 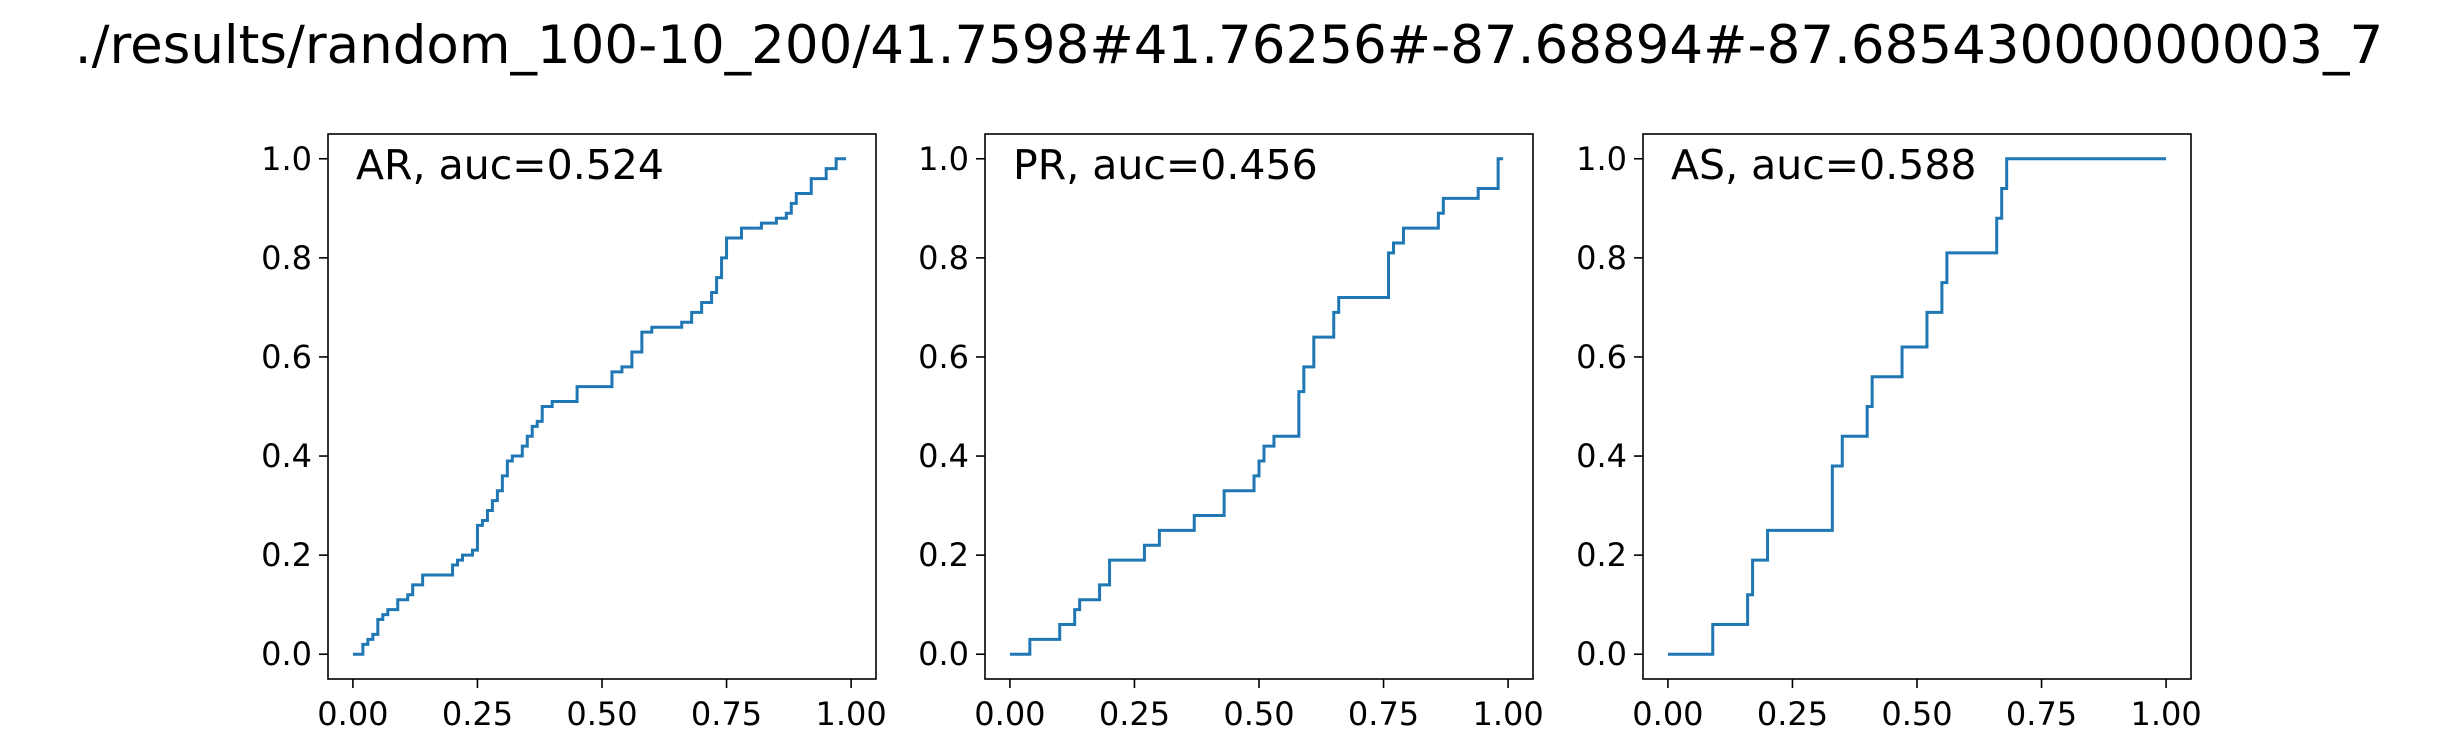 What do you see at coordinates (1824, 165) in the screenshot?
I see `panel-title-as: AS, auc=0.588` at bounding box center [1824, 165].